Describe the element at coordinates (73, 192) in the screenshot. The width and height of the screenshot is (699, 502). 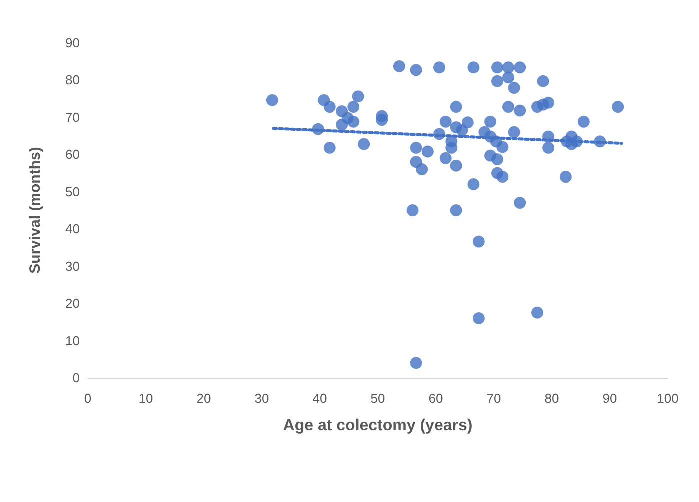
I see `y-tick-label: 50` at that location.